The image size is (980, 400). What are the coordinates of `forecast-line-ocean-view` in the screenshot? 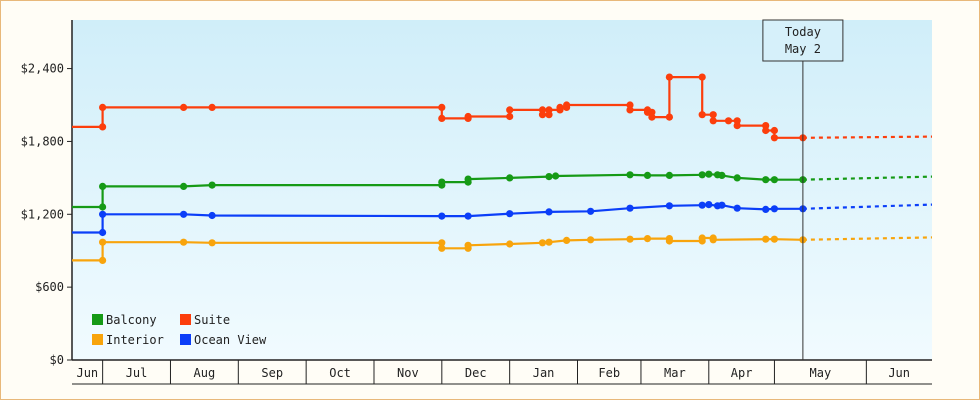 It's located at (867, 206).